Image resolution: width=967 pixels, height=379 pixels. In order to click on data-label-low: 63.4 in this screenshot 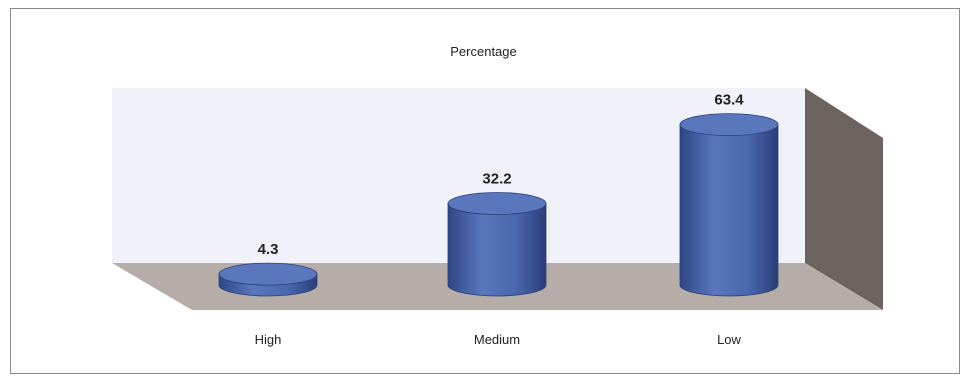, I will do `click(729, 100)`.